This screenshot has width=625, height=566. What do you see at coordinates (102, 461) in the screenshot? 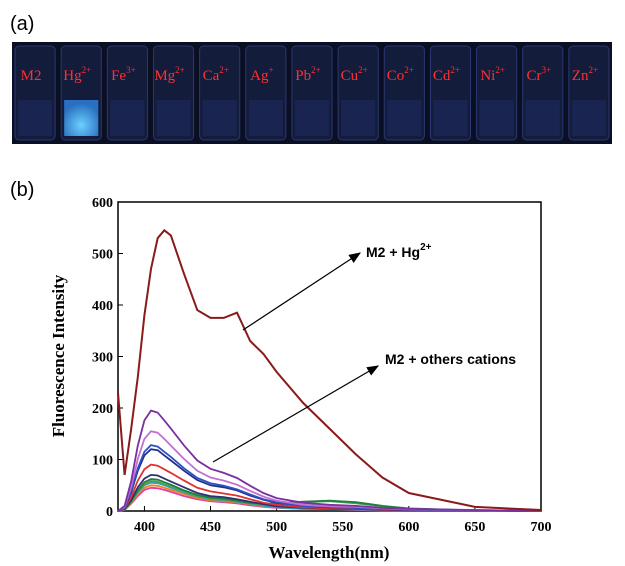
I see `y-tick-label: 100` at bounding box center [102, 461].